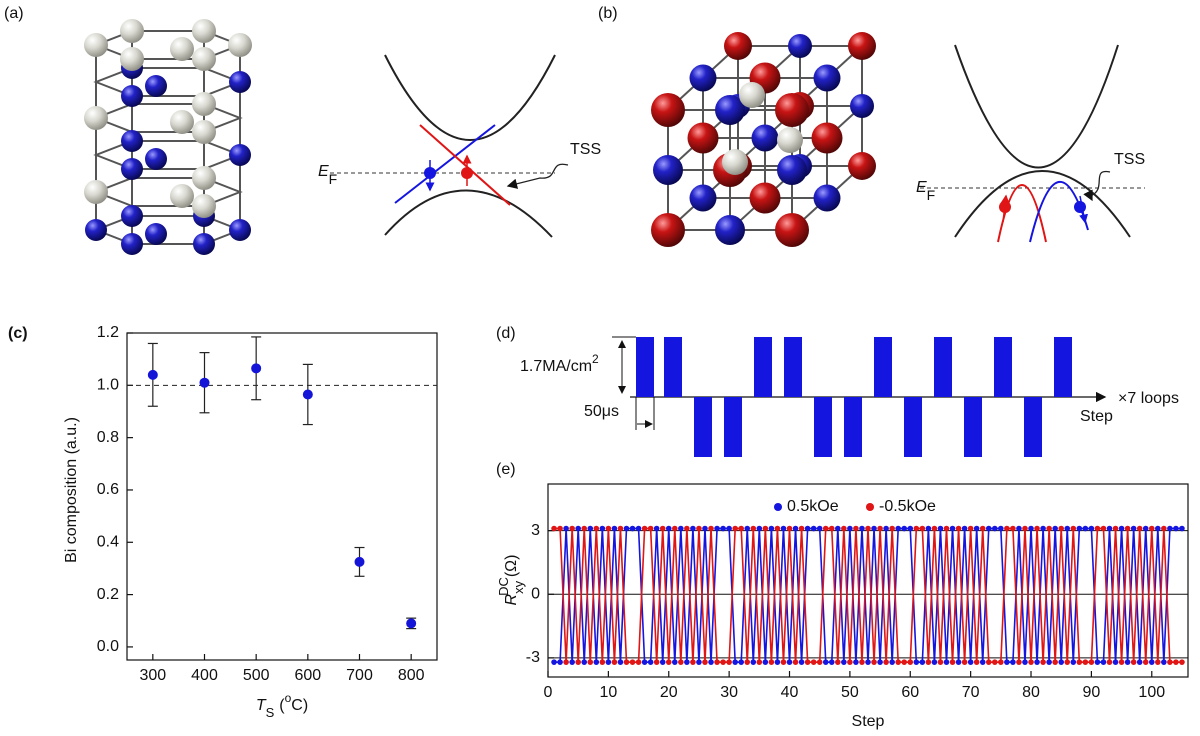 The image size is (1200, 736). What do you see at coordinates (1042, 204) in the screenshot?
I see `valence-band` at bounding box center [1042, 204].